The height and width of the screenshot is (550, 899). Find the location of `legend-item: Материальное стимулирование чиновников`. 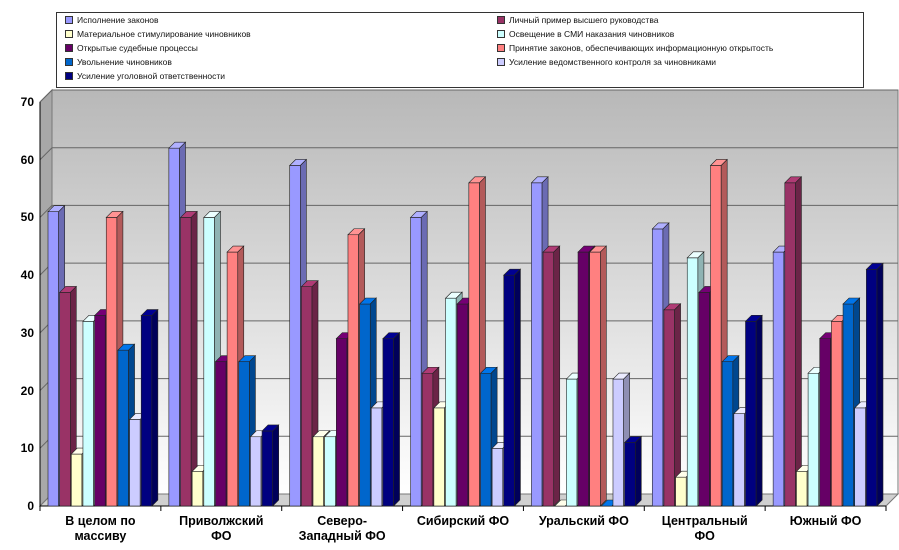

legend-item: Материальное стимулирование чиновников is located at coordinates (158, 34).